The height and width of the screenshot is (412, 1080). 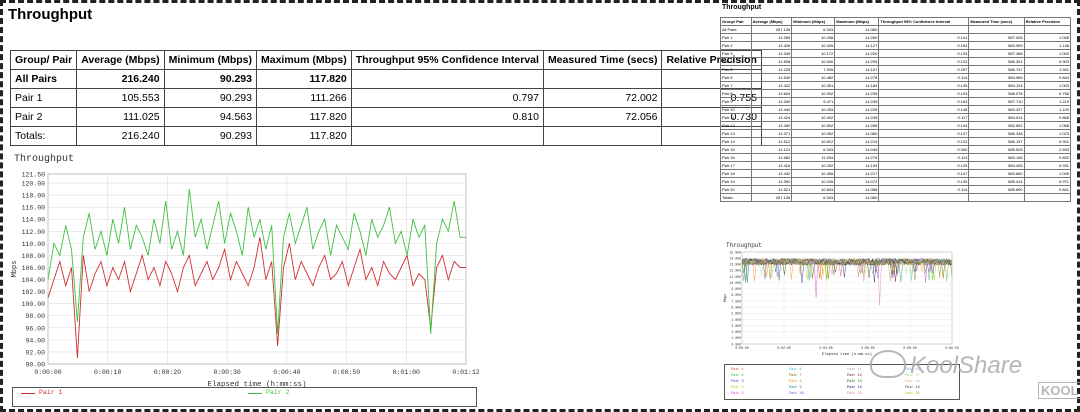 I want to click on table-header-cell: Average (Mbps), so click(x=120, y=60).